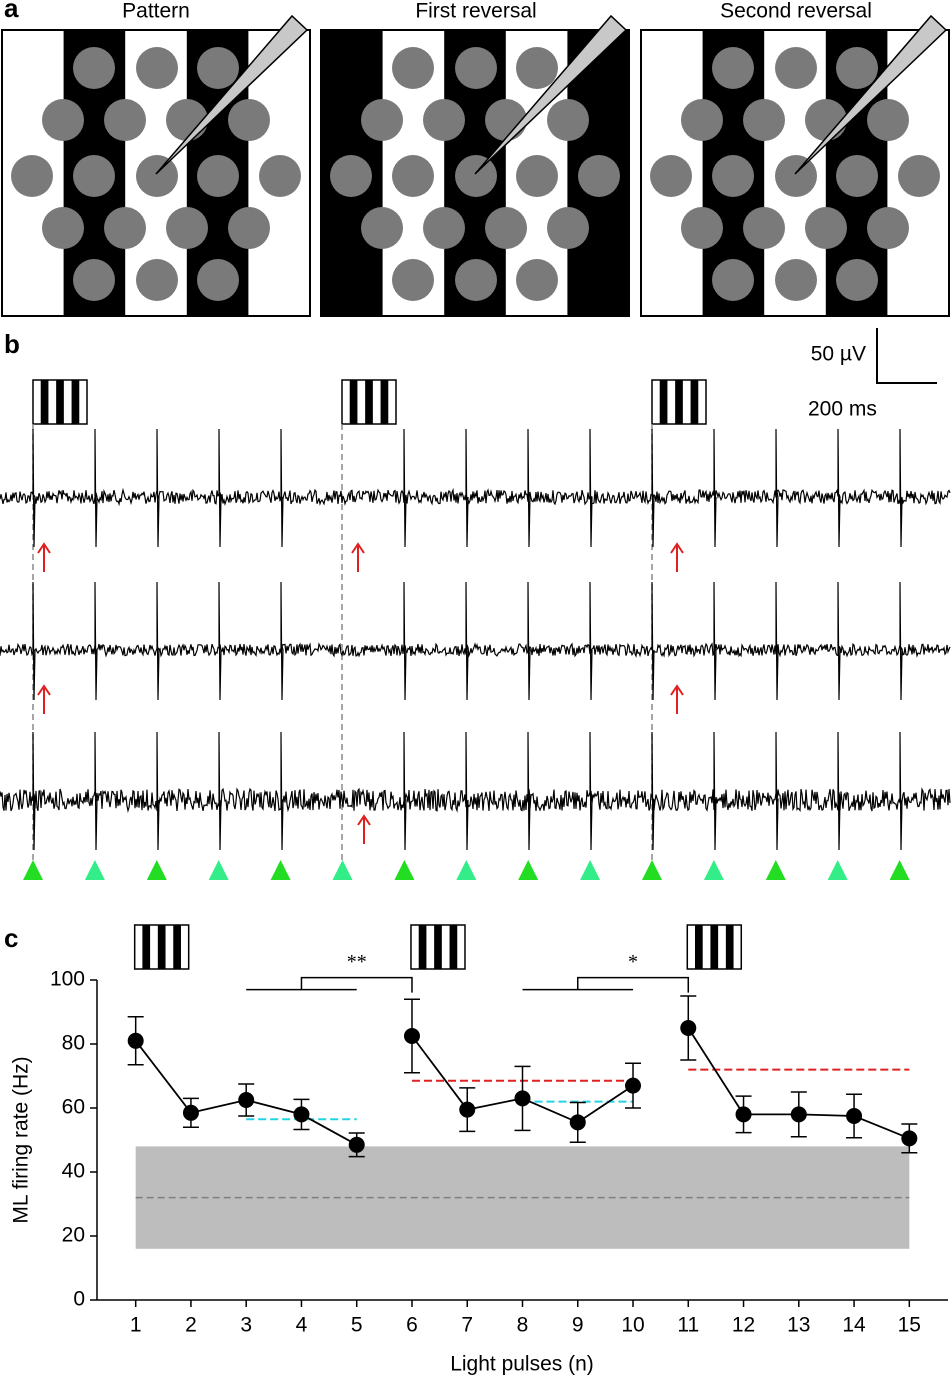 The image size is (952, 1383). Describe the element at coordinates (246, 1325) in the screenshot. I see `x-tick-label: 3` at that location.